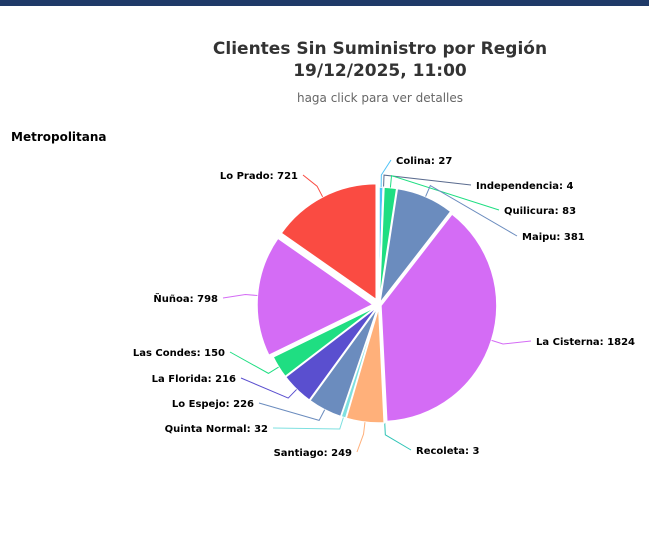 This screenshot has width=649, height=533. What do you see at coordinates (585, 342) in the screenshot?
I see `data-label: La Cisterna: 1824` at bounding box center [585, 342].